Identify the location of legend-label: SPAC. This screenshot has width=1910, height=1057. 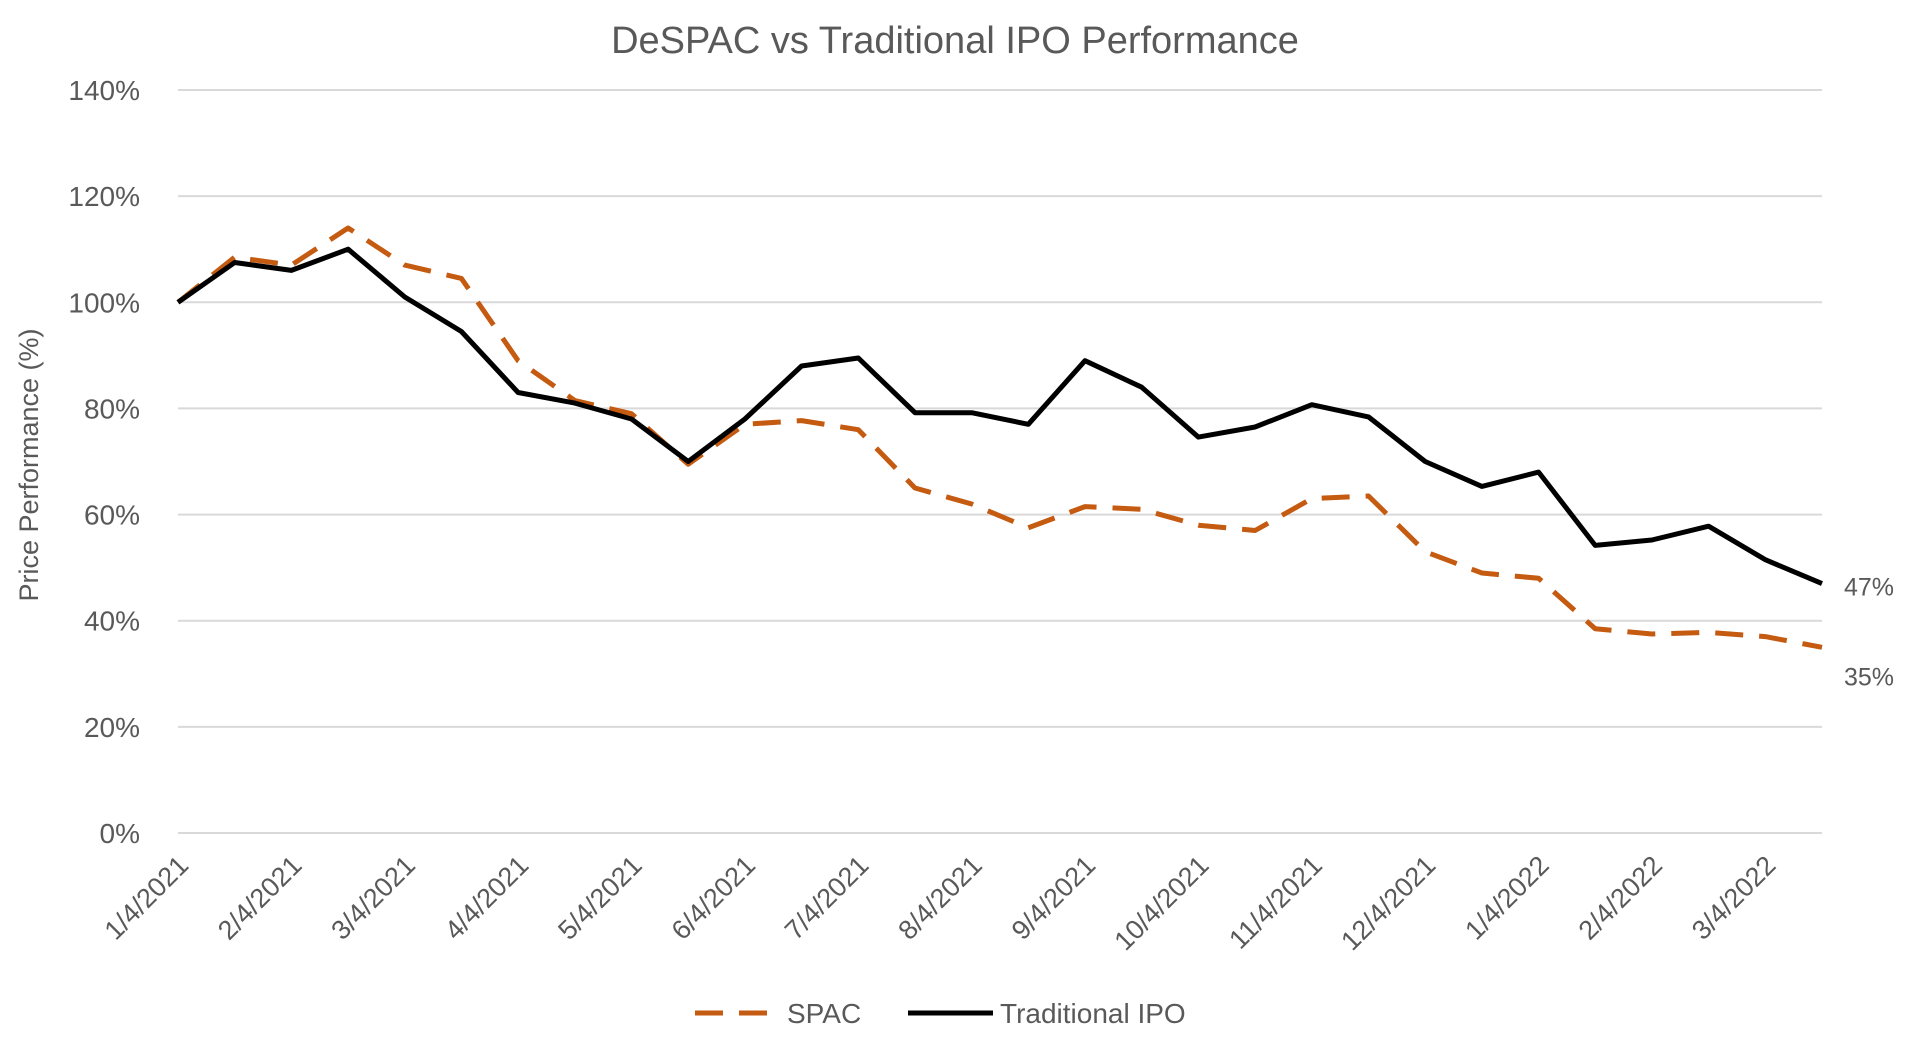
(824, 1013).